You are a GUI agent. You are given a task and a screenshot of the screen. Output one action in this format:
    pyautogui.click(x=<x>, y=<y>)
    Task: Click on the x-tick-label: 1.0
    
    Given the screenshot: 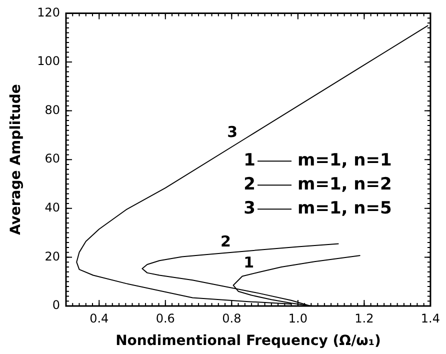 What is the action you would take?
    pyautogui.click(x=298, y=318)
    